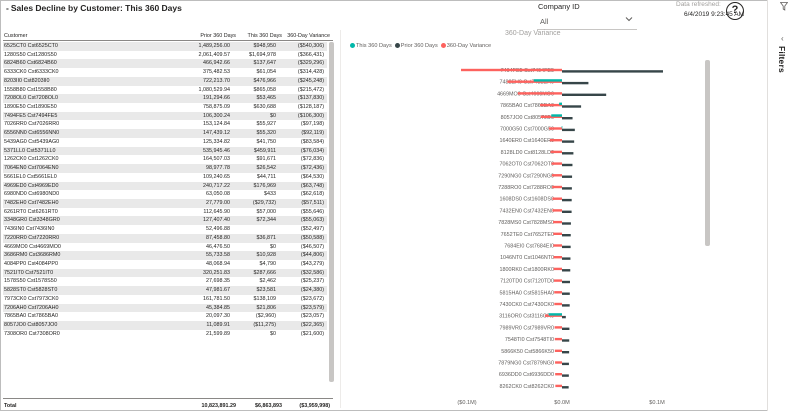 The height and width of the screenshot is (411, 800). I want to click on table-row: 6980ND0 Cst6980ND0 63,050.08 $433 ($62,618), so click(165, 194).